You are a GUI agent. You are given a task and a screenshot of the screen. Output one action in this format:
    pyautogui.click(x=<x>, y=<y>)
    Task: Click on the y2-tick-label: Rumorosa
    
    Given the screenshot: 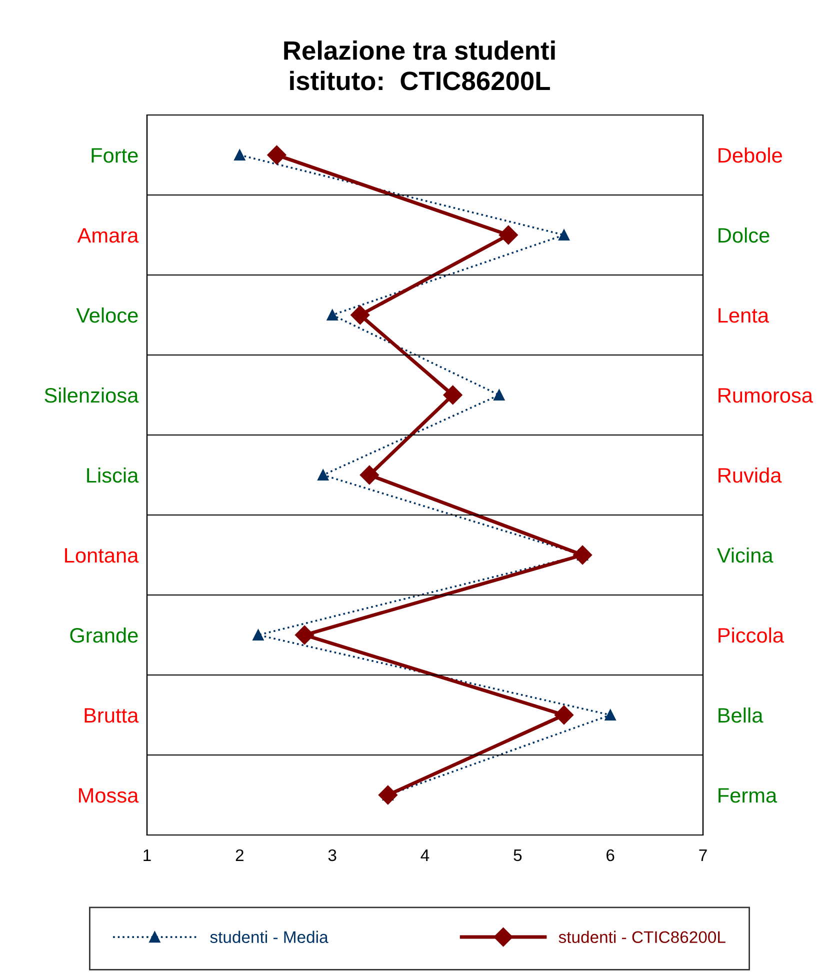 What is the action you would take?
    pyautogui.click(x=765, y=395)
    